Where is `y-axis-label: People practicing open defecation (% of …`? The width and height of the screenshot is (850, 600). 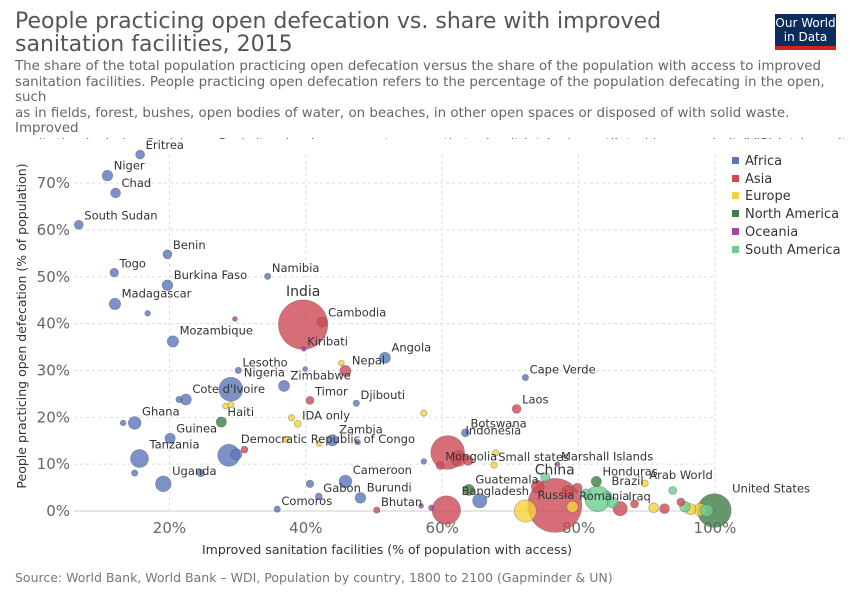
y-axis-label: People practicing open defecation (% of … is located at coordinates (21, 325).